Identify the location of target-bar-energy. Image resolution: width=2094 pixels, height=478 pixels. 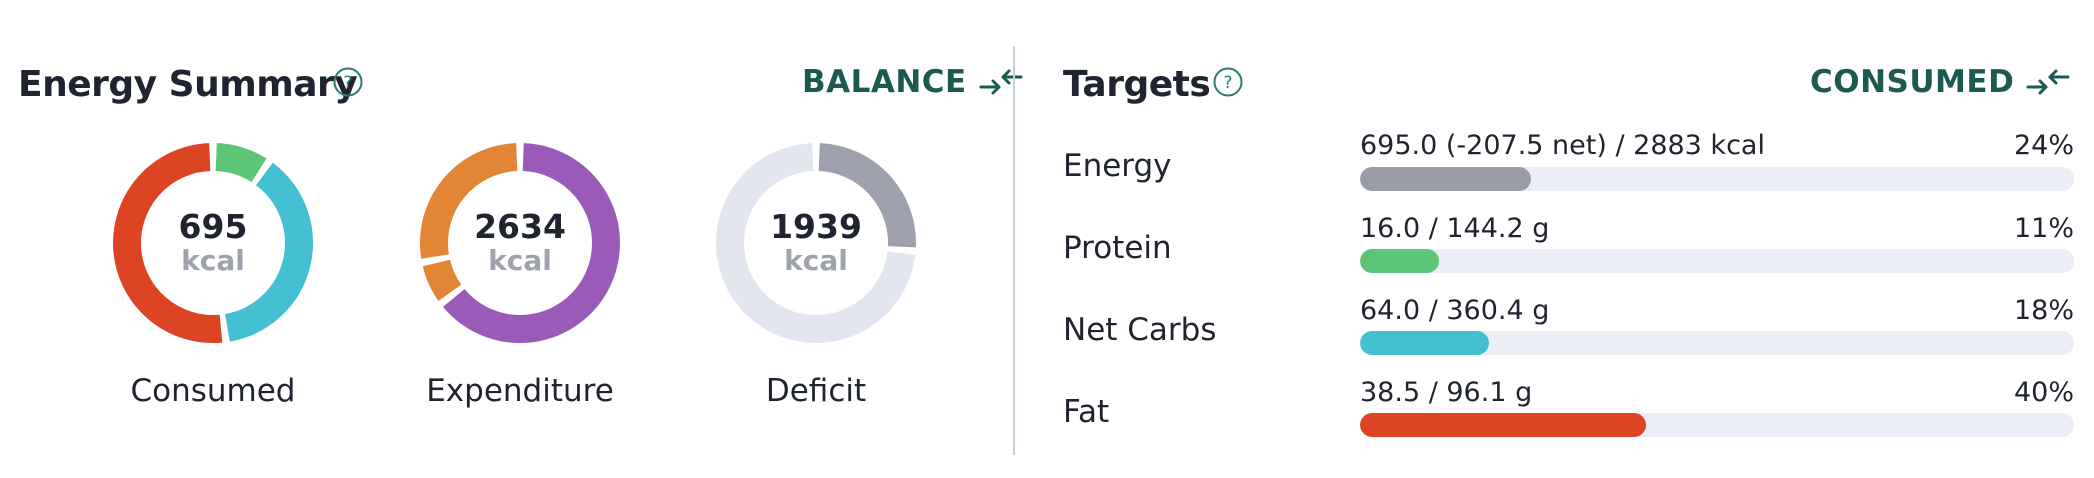
(1717, 179).